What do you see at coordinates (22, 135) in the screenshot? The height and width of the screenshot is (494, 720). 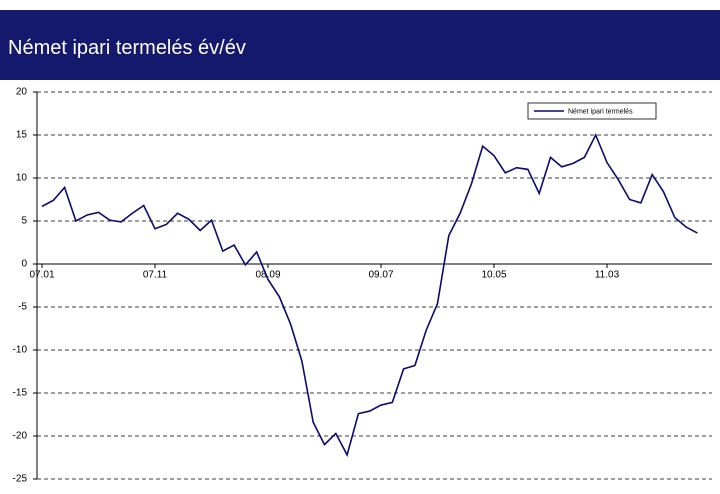 I see `y-tick-label: 15` at bounding box center [22, 135].